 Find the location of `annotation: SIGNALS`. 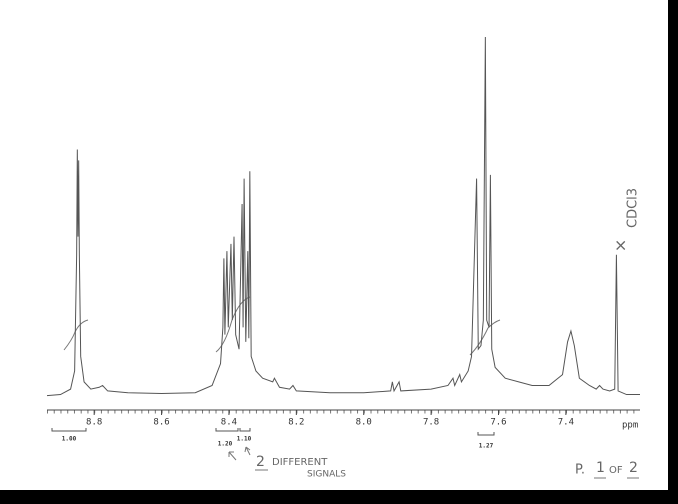

annotation: SIGNALS is located at coordinates (326, 475).